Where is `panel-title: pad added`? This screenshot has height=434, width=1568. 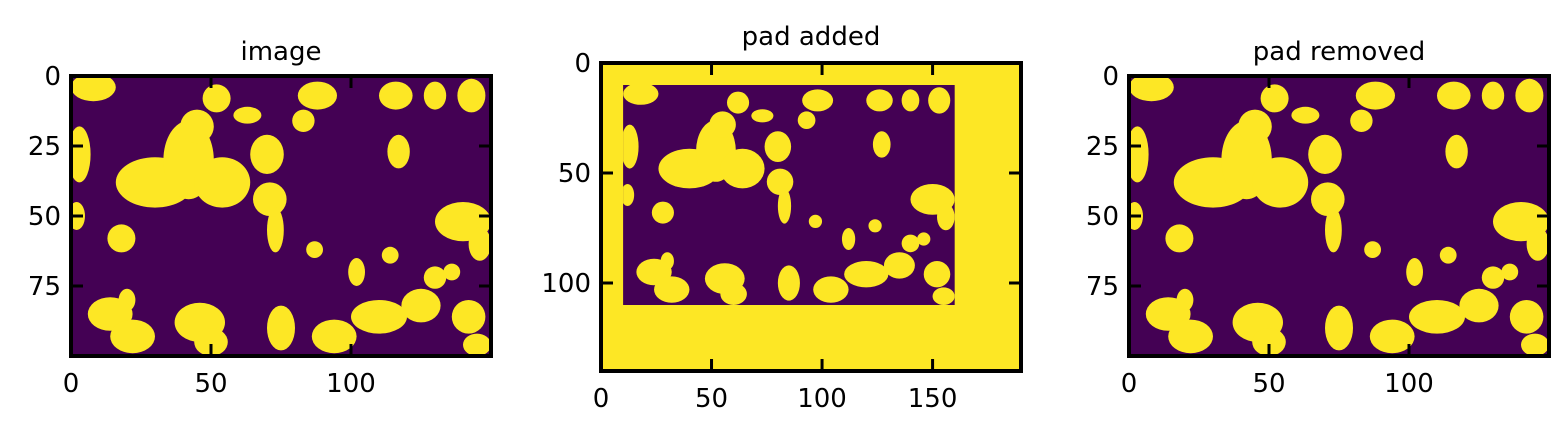 panel-title: pad added is located at coordinates (811, 37).